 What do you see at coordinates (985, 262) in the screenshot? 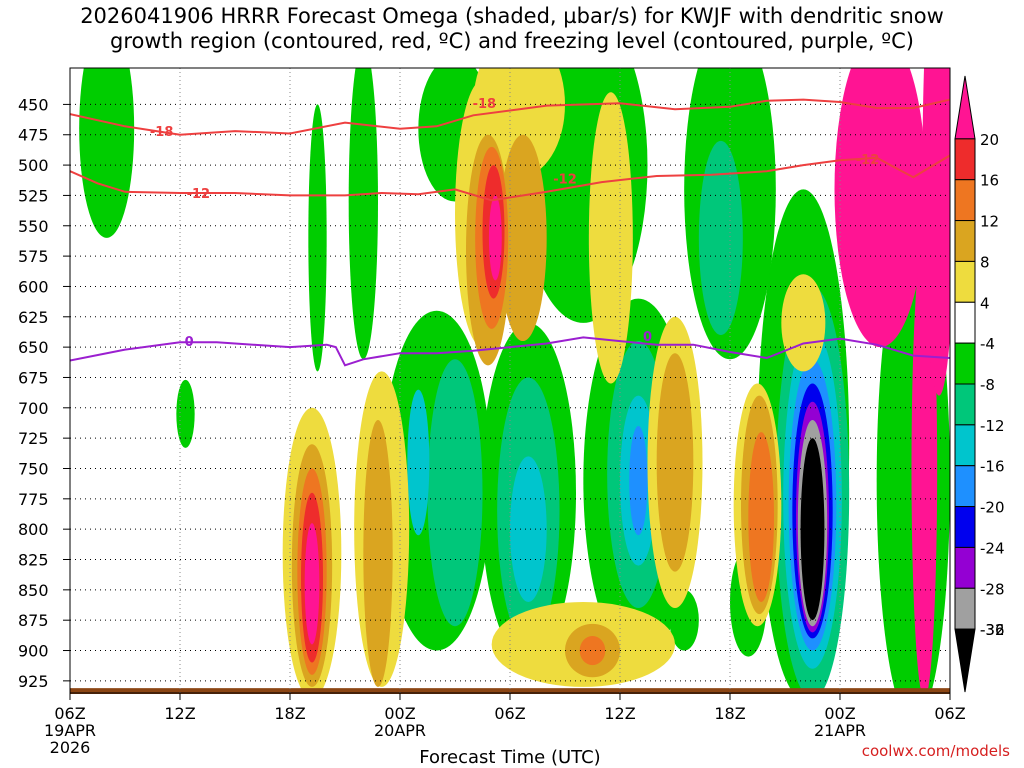
I see `colorbar-label: 8` at bounding box center [985, 262].